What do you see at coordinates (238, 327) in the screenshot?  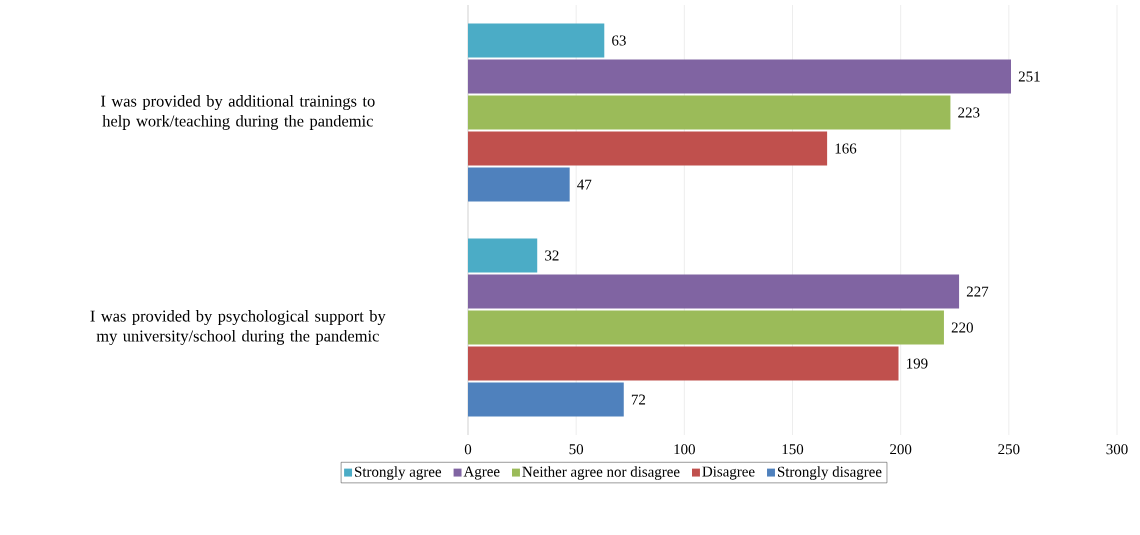 I see `y-tick-label: I was provided by psychological support by my university/school during the pandemic` at bounding box center [238, 327].